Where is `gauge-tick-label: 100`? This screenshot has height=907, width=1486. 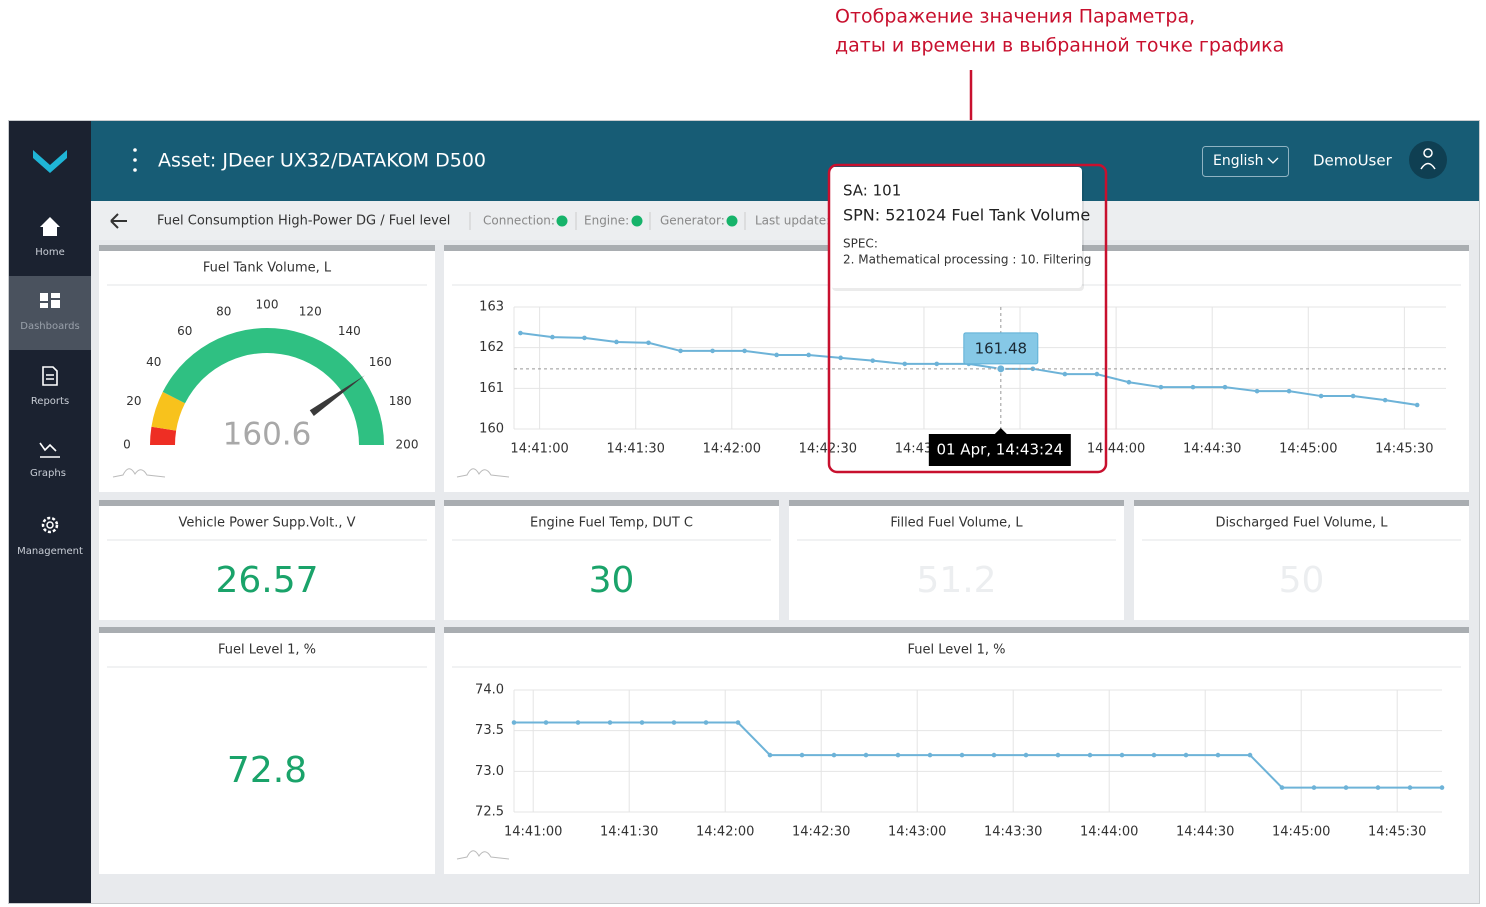 gauge-tick-label: 100 is located at coordinates (267, 305).